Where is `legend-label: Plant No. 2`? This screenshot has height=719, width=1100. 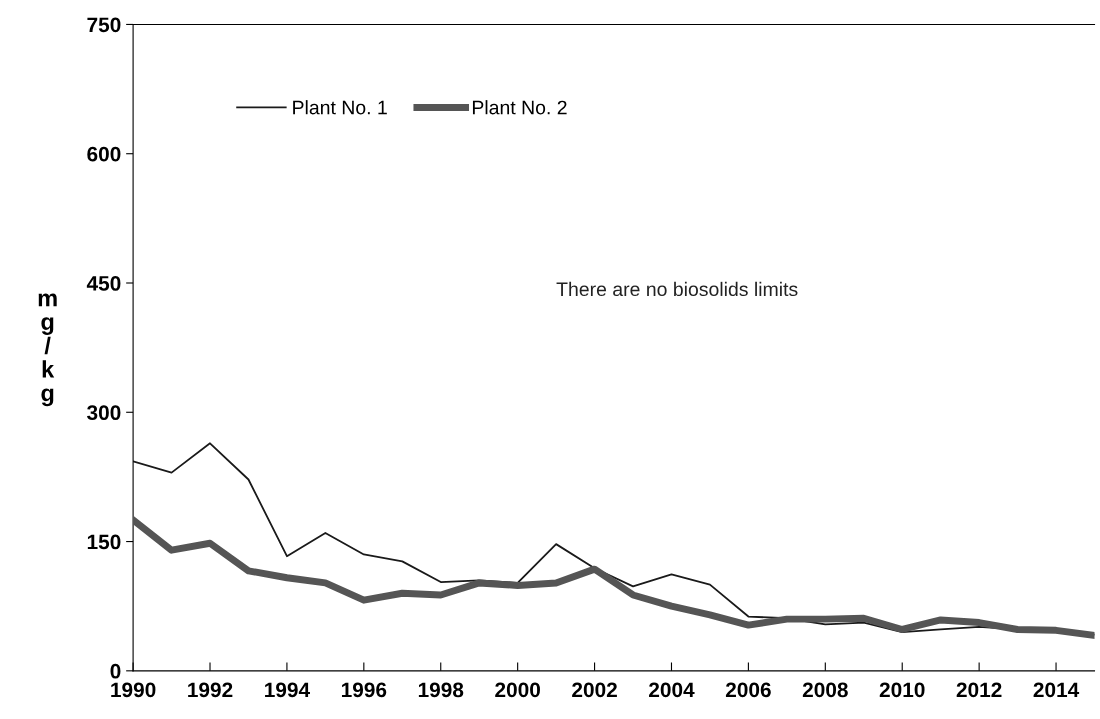
legend-label: Plant No. 2 is located at coordinates (519, 107).